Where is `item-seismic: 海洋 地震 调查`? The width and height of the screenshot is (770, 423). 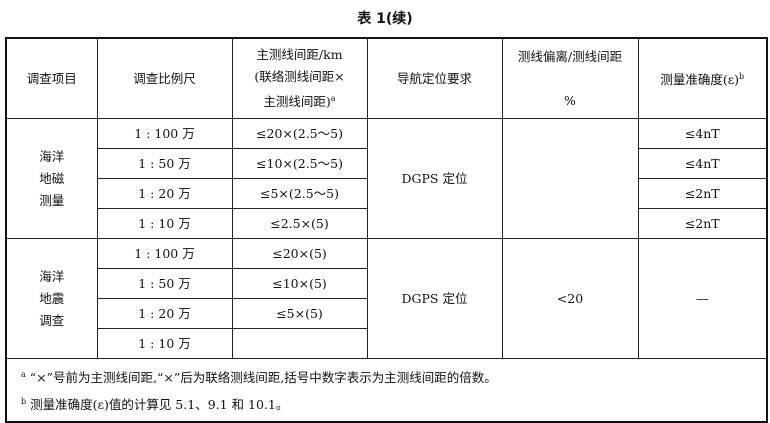 item-seismic: 海洋 地震 调查 is located at coordinates (51, 298).